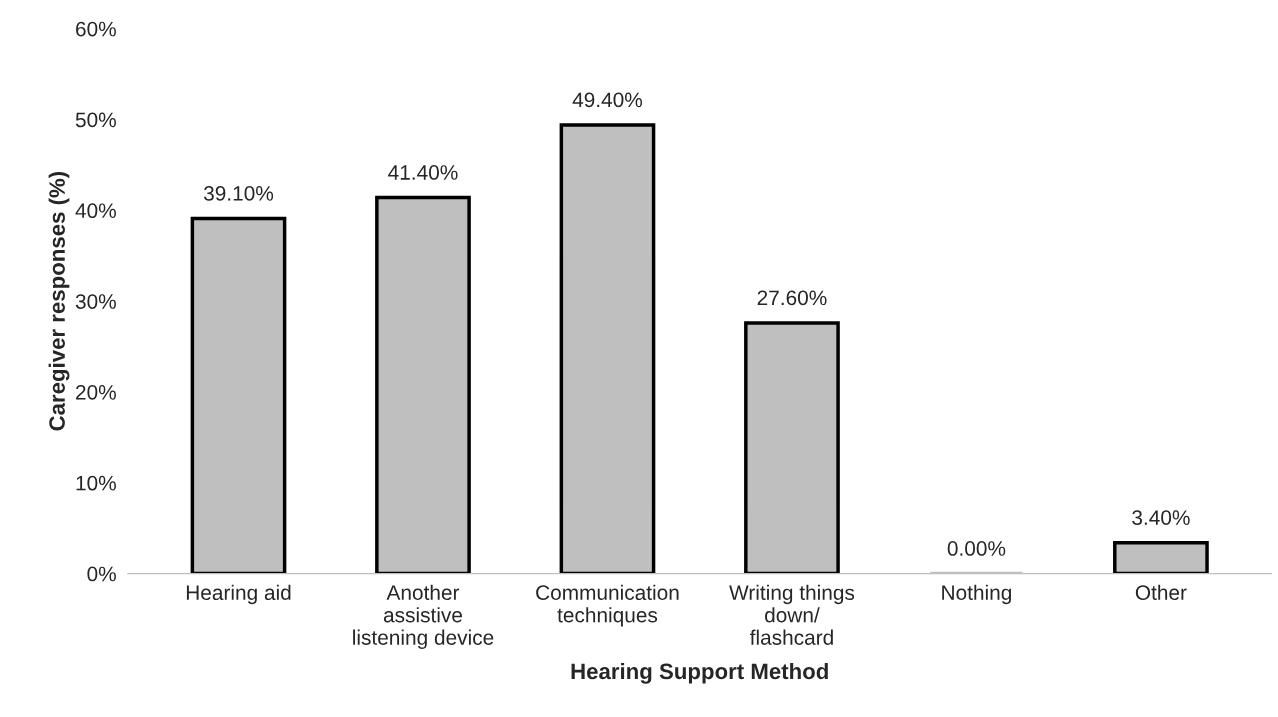  I want to click on x-tick-label: Communication techniques, so click(607, 605).